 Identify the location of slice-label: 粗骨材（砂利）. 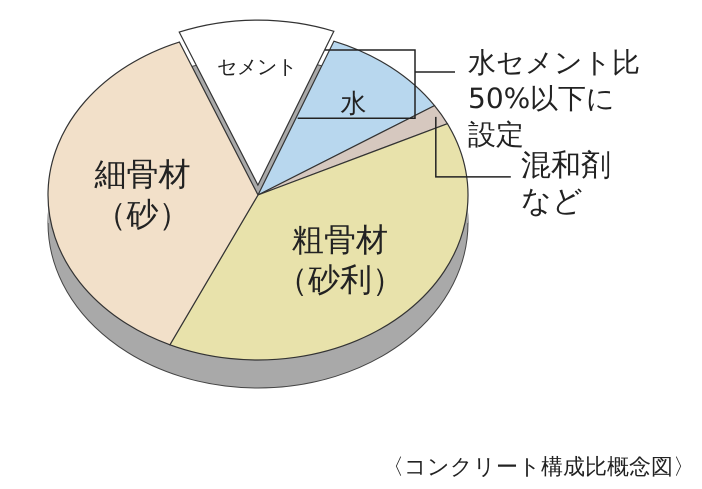
(340, 259).